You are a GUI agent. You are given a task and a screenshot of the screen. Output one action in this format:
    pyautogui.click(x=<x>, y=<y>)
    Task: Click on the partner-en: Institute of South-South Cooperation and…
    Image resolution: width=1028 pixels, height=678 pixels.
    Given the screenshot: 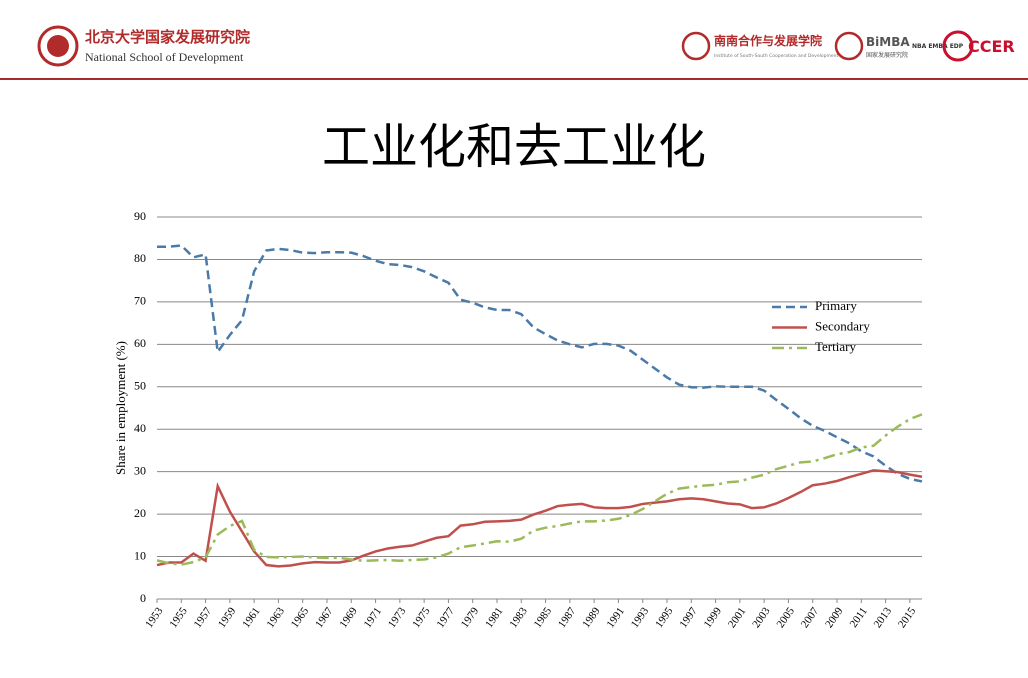 What is the action you would take?
    pyautogui.click(x=776, y=56)
    